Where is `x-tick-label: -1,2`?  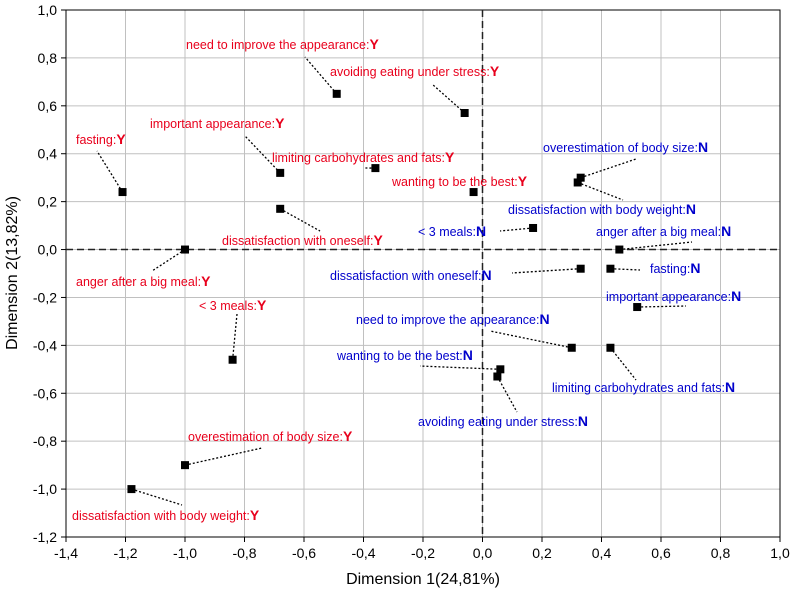 x-tick-label: -1,2 is located at coordinates (125, 553).